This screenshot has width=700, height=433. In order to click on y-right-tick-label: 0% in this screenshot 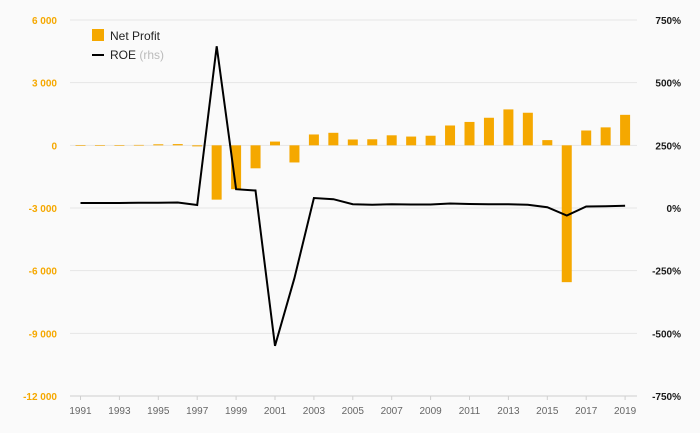, I will do `click(674, 209)`.